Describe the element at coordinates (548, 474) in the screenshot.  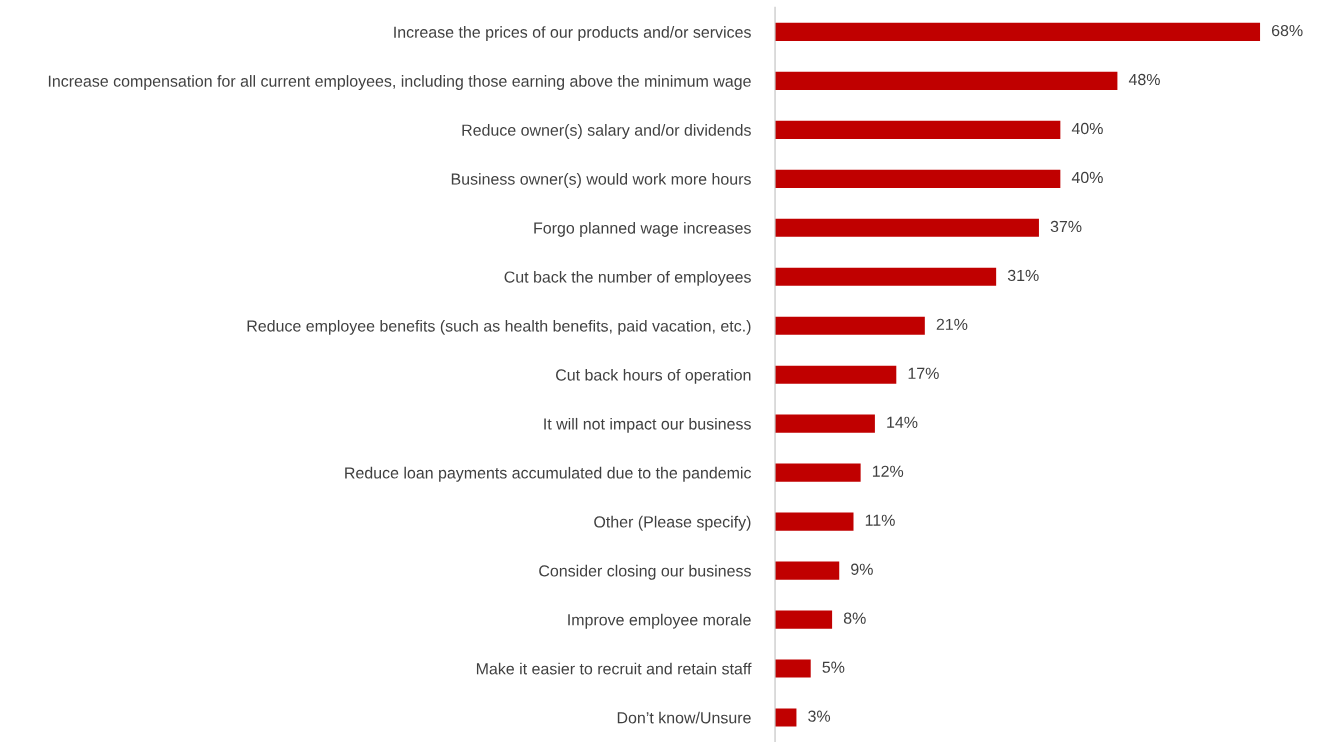
I see `y-tick-label: Reduce loan payments accumulated due to the pandemic` at that location.